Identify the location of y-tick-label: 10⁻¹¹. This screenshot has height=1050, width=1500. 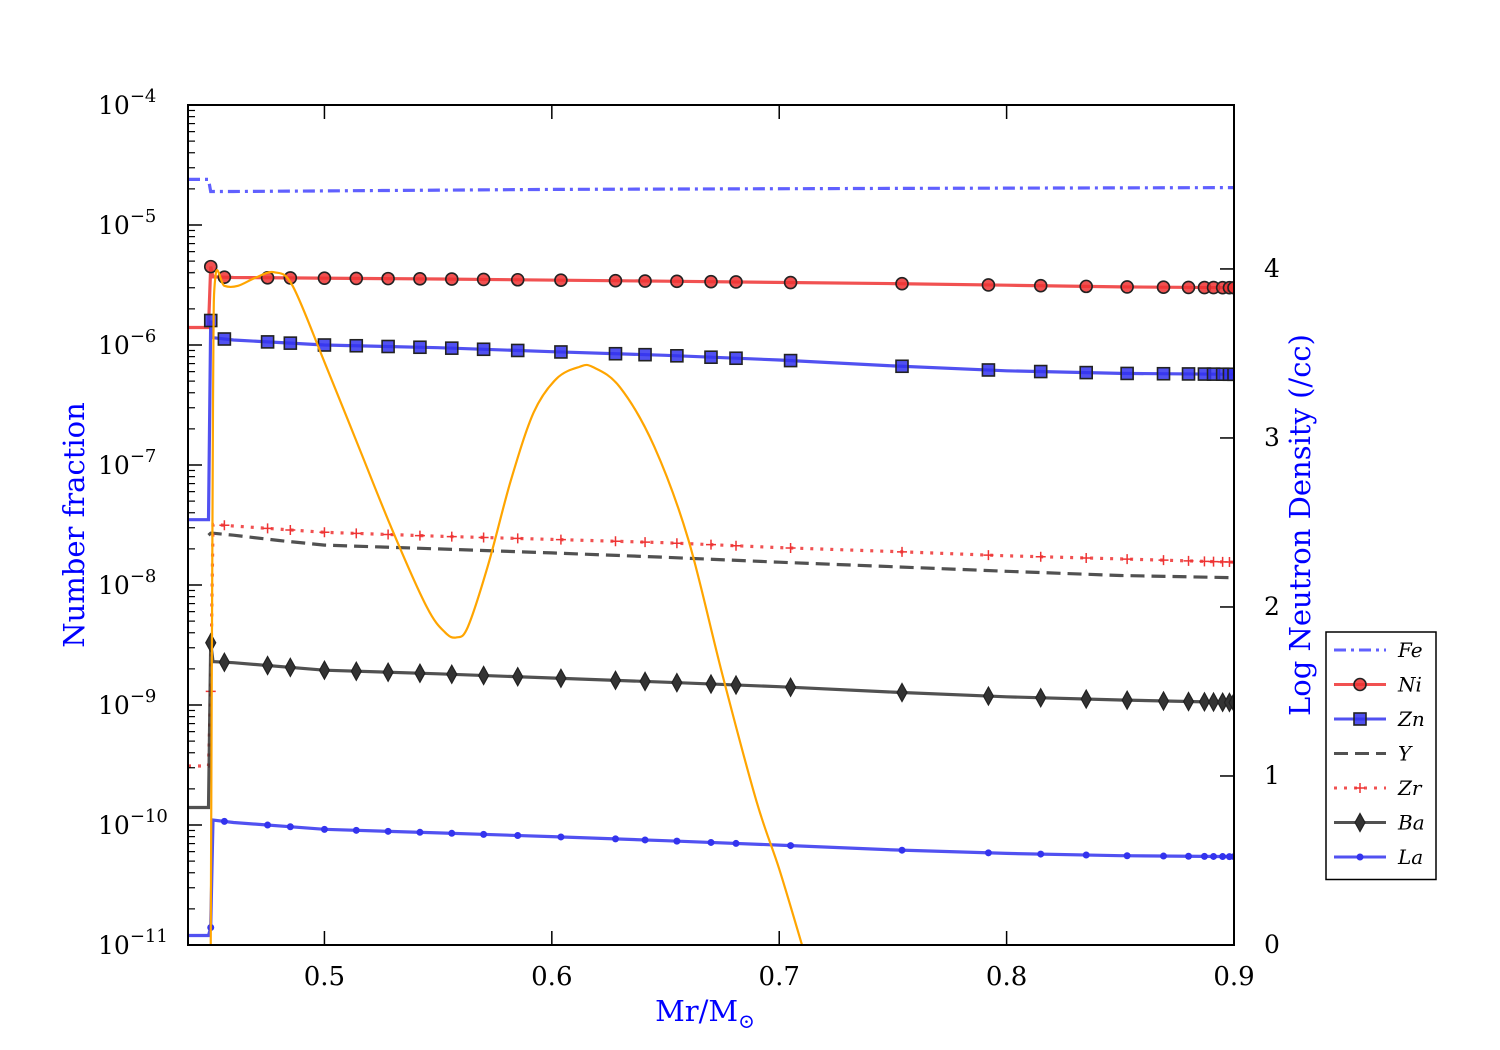
(133, 943).